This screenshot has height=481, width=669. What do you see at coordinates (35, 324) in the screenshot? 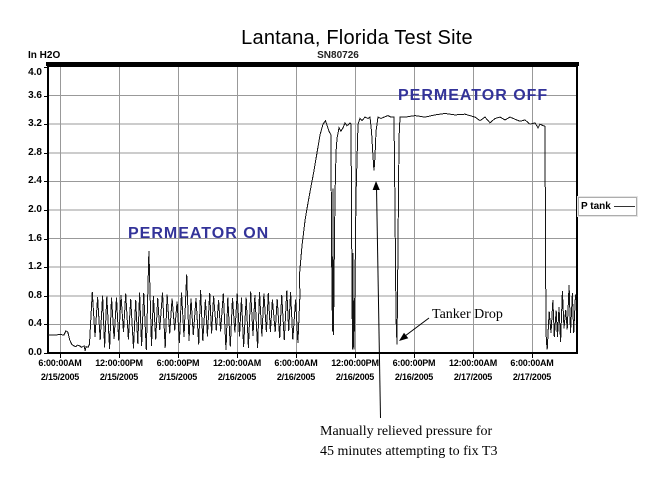
I see `y-tick-label: 0.4` at bounding box center [35, 324].